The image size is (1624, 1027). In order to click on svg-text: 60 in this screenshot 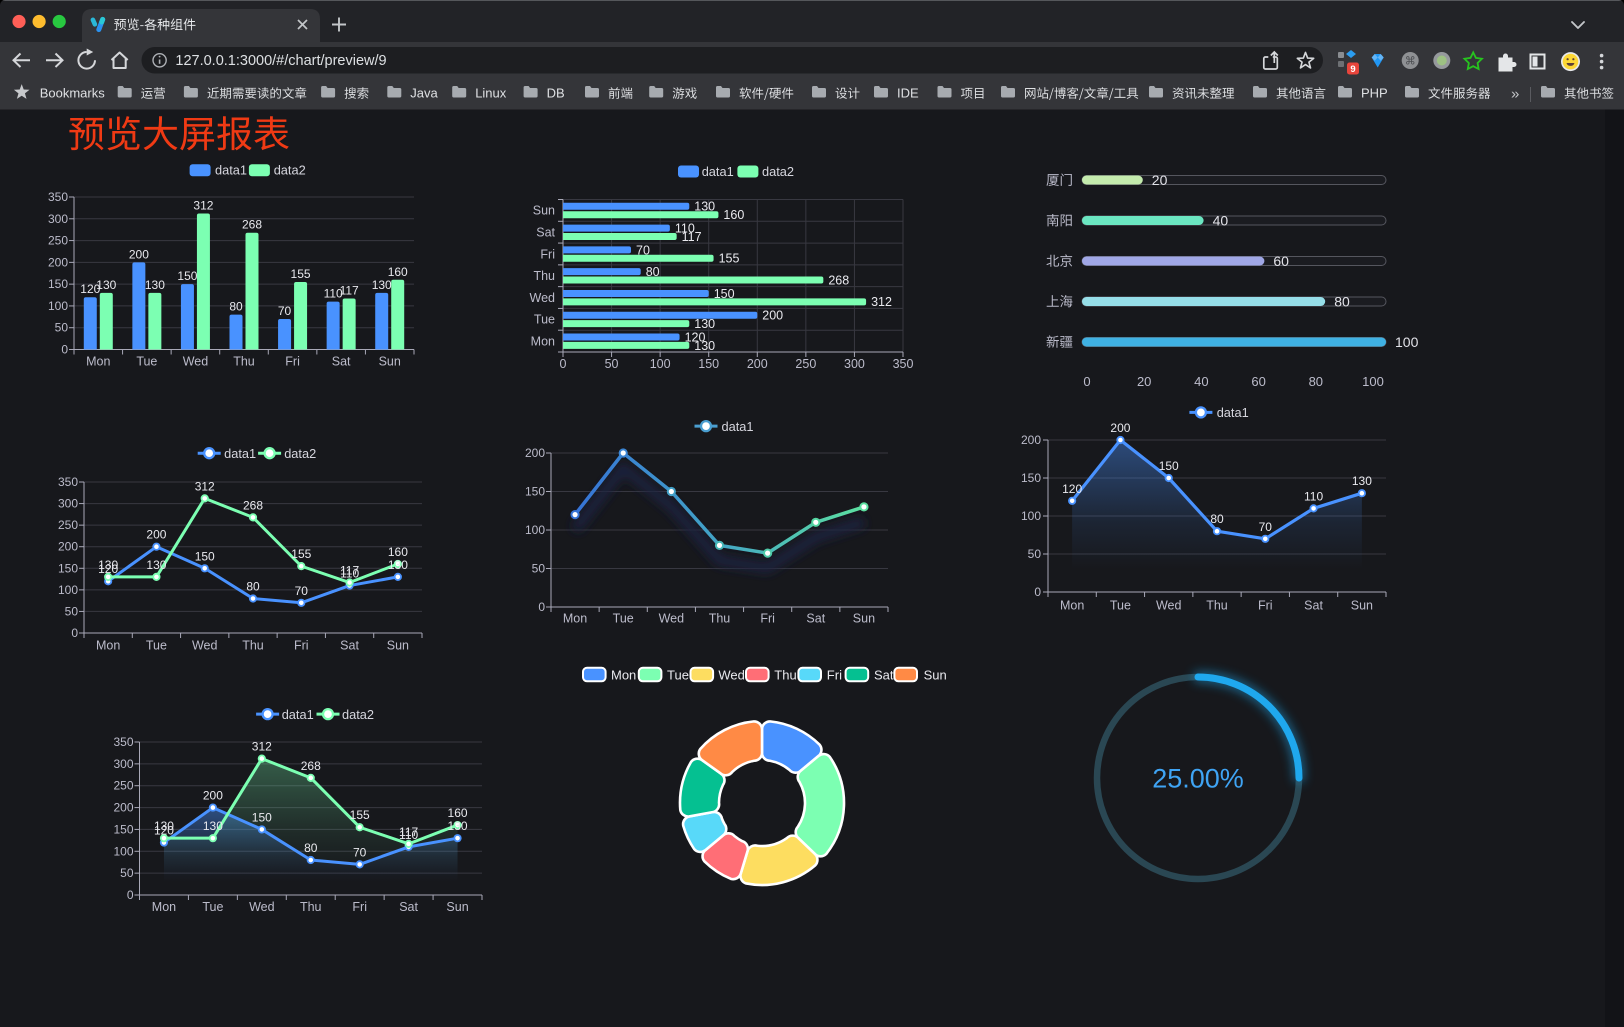, I will do `click(1281, 261)`.